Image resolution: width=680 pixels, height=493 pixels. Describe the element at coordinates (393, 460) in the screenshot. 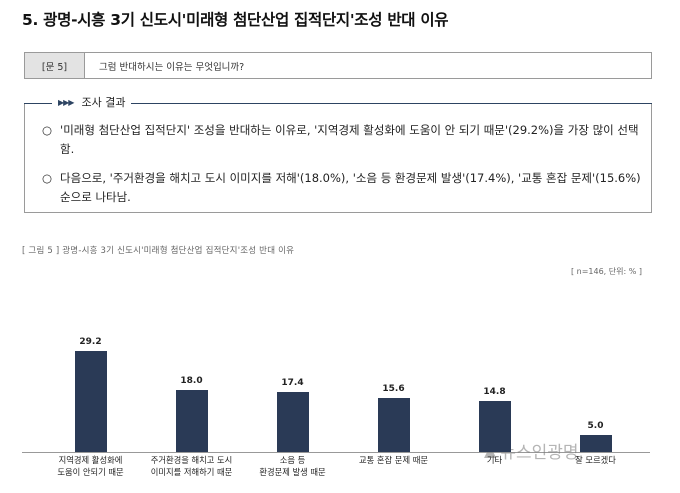

I see `chart-category-label: 교통 혼잡 문제 때문` at that location.